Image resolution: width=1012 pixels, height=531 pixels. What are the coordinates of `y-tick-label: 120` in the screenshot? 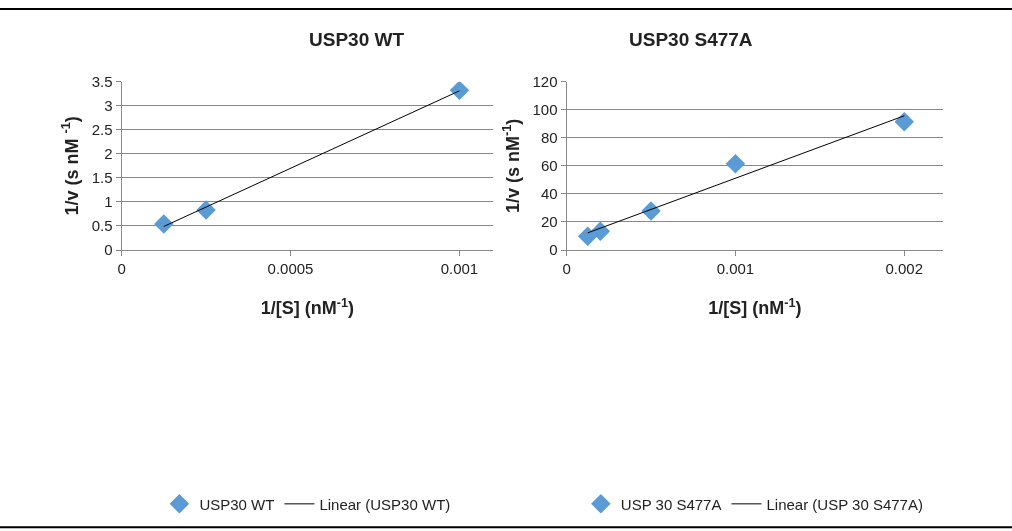 It's located at (545, 81).